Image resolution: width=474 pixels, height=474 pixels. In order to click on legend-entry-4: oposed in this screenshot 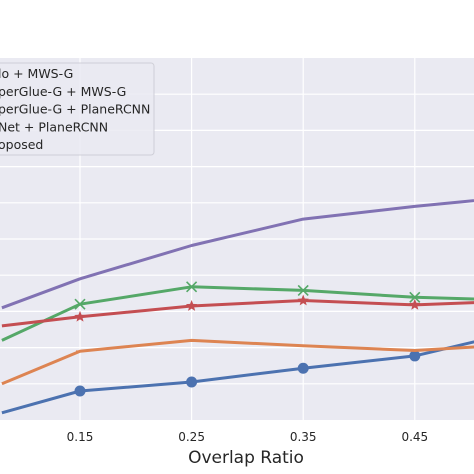, I will do `click(21, 144)`.